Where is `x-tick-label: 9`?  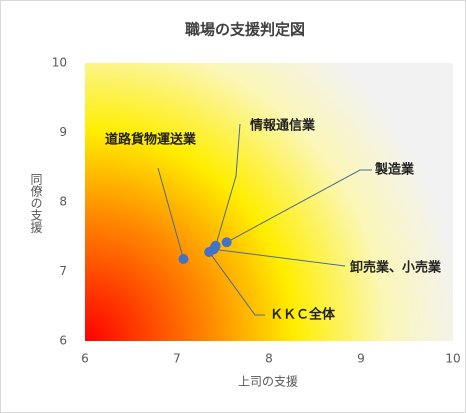
x-tick-label: 9 is located at coordinates (361, 359).